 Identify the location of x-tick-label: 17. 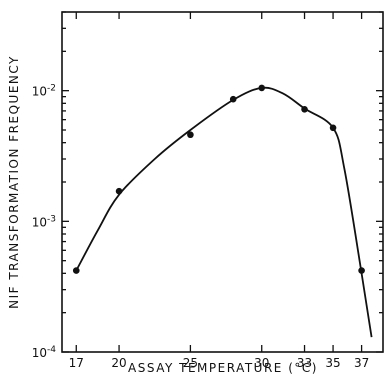
(76, 363).